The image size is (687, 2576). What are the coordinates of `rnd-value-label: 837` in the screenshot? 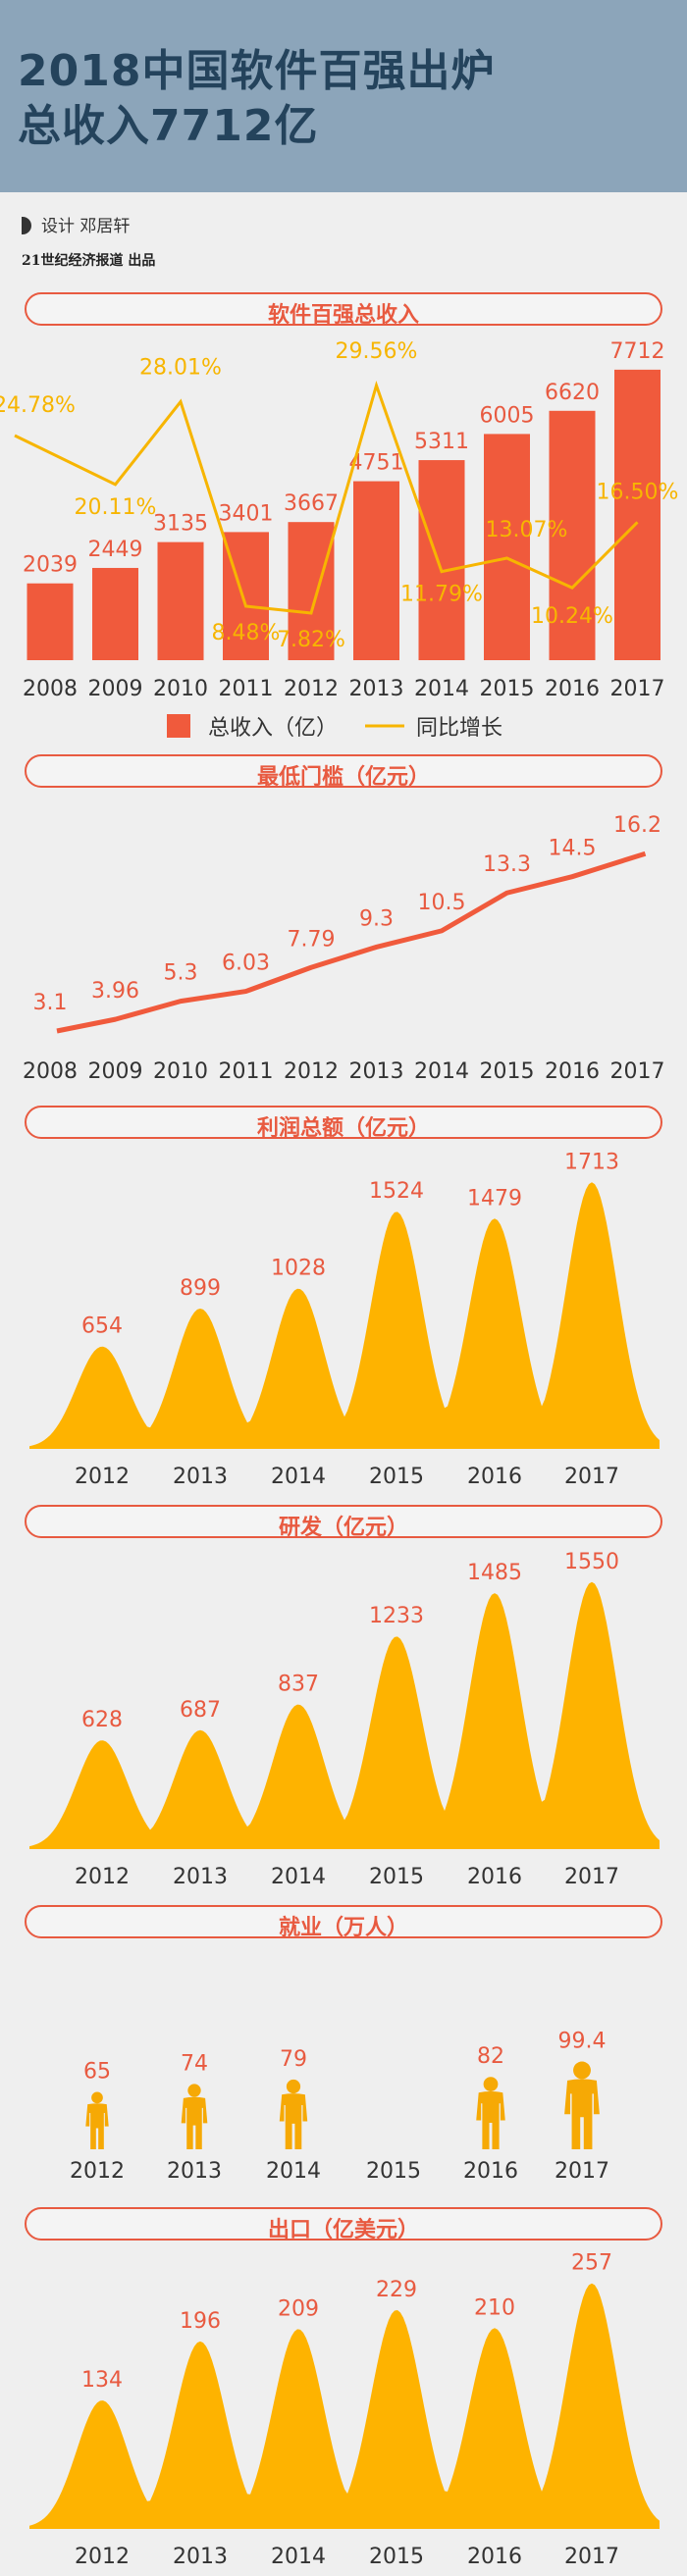 It's located at (298, 1685).